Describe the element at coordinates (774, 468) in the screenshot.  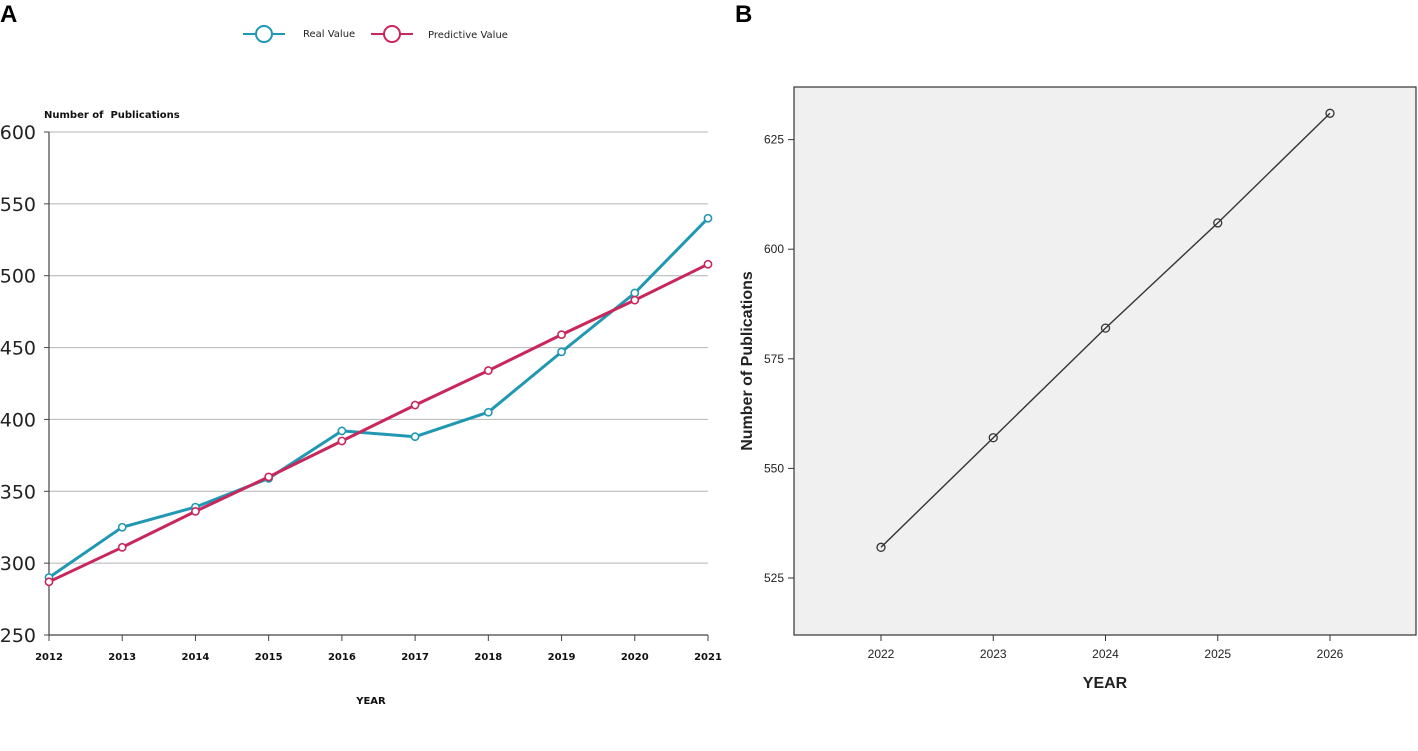
I see `y-tick-label-b: 550` at that location.